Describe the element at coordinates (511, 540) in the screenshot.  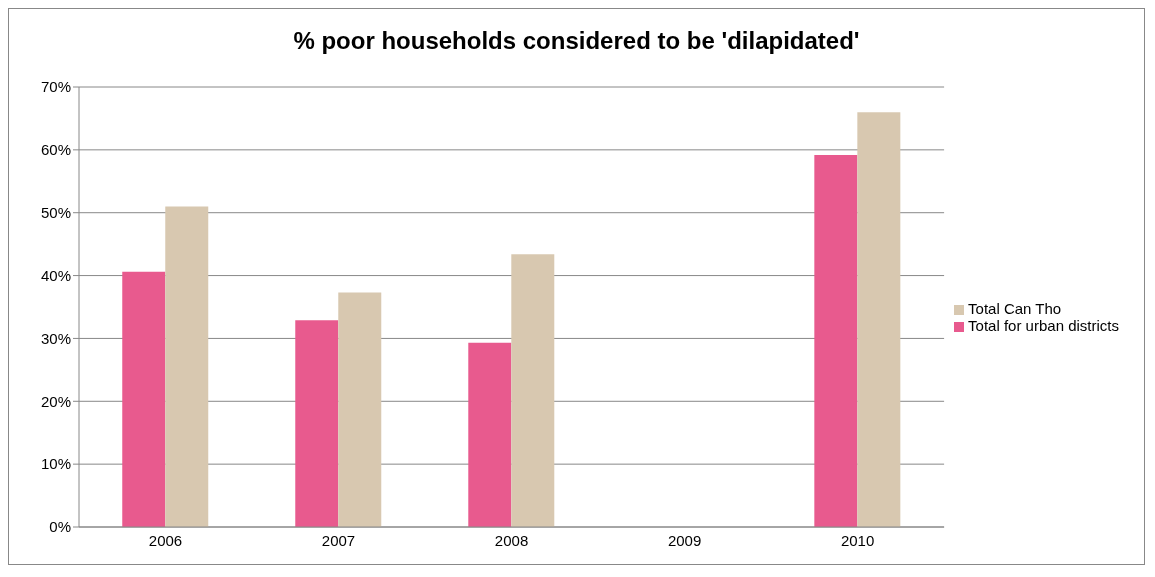
I see `x-tick-label: 2008` at that location.